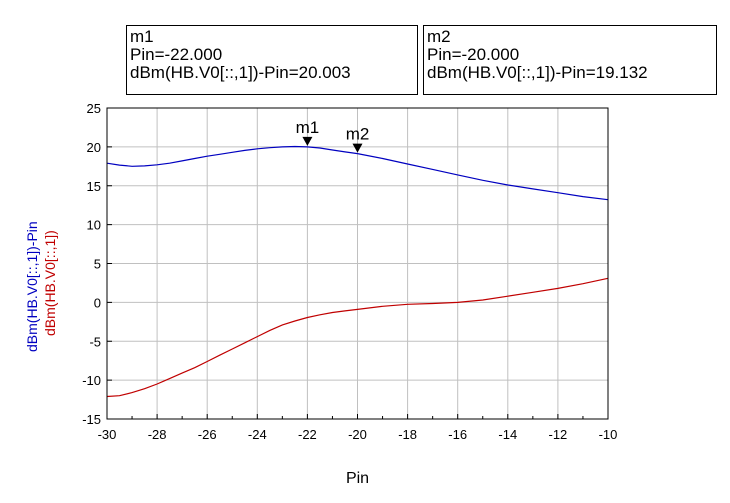 This screenshot has height=503, width=730. What do you see at coordinates (97, 264) in the screenshot?
I see `y-tick-label: 5` at bounding box center [97, 264].